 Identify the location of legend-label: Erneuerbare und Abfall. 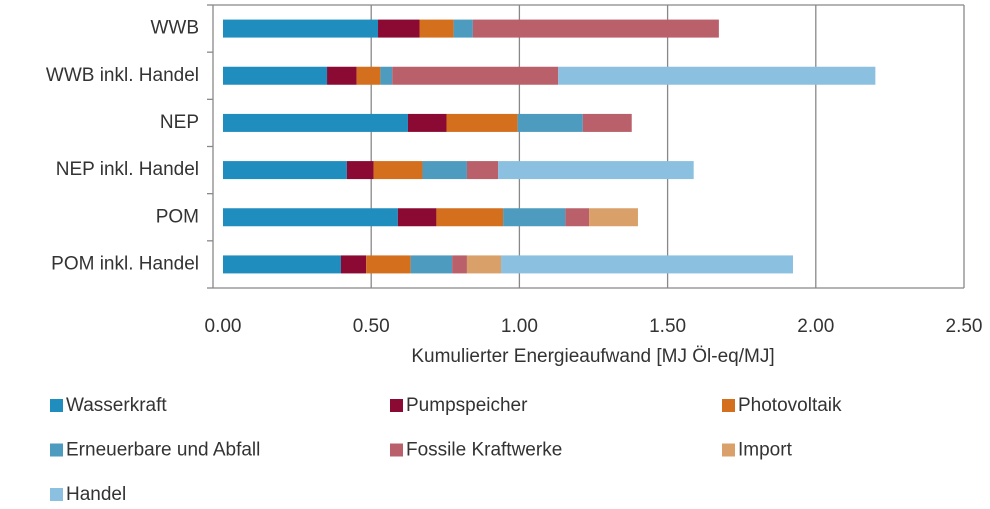
(163, 450).